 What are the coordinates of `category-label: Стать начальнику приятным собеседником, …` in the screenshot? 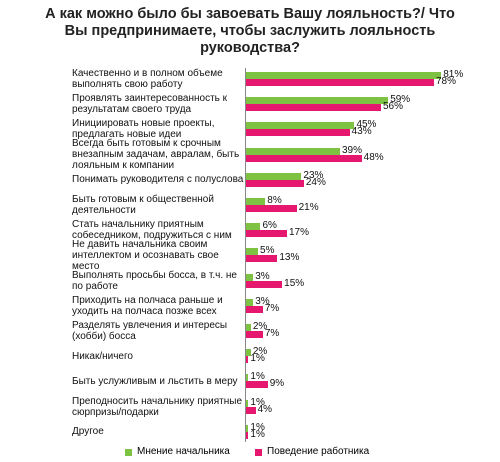 It's located at (152, 230).